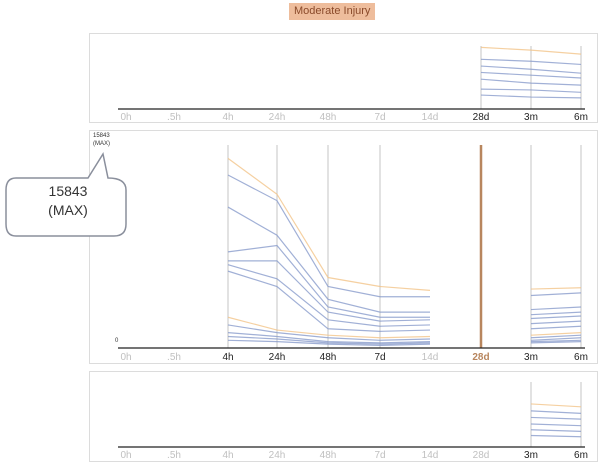 The width and height of the screenshot is (601, 465). Describe the element at coordinates (101, 140) in the screenshot. I see `y-max-label: 15843 (MAX)` at that location.